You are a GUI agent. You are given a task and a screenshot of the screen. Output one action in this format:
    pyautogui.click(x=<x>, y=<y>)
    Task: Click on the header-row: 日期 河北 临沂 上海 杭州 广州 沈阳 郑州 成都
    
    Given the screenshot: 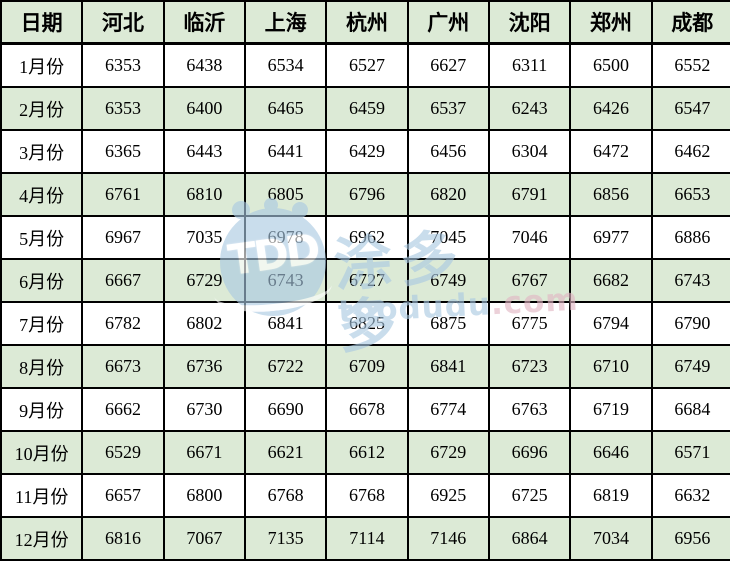 What is the action you would take?
    pyautogui.click(x=365, y=22)
    